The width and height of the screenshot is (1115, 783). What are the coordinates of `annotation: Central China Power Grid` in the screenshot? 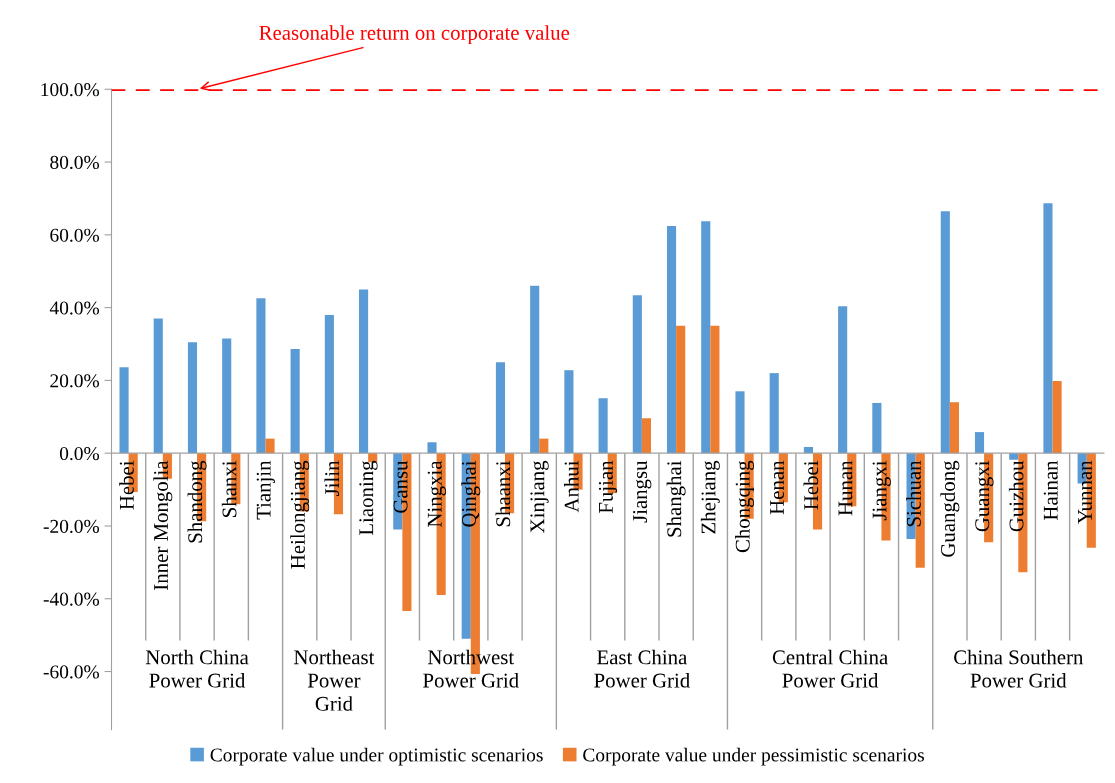 It's located at (830, 668).